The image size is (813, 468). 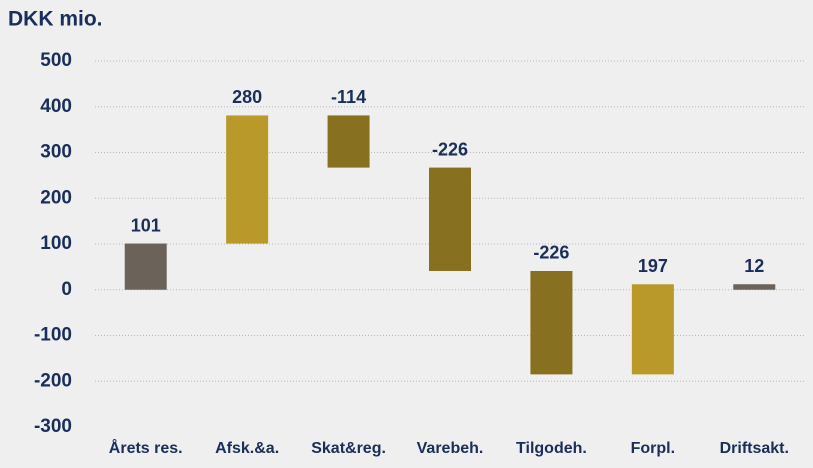 I want to click on y-tick-label: 400, so click(x=56, y=106).